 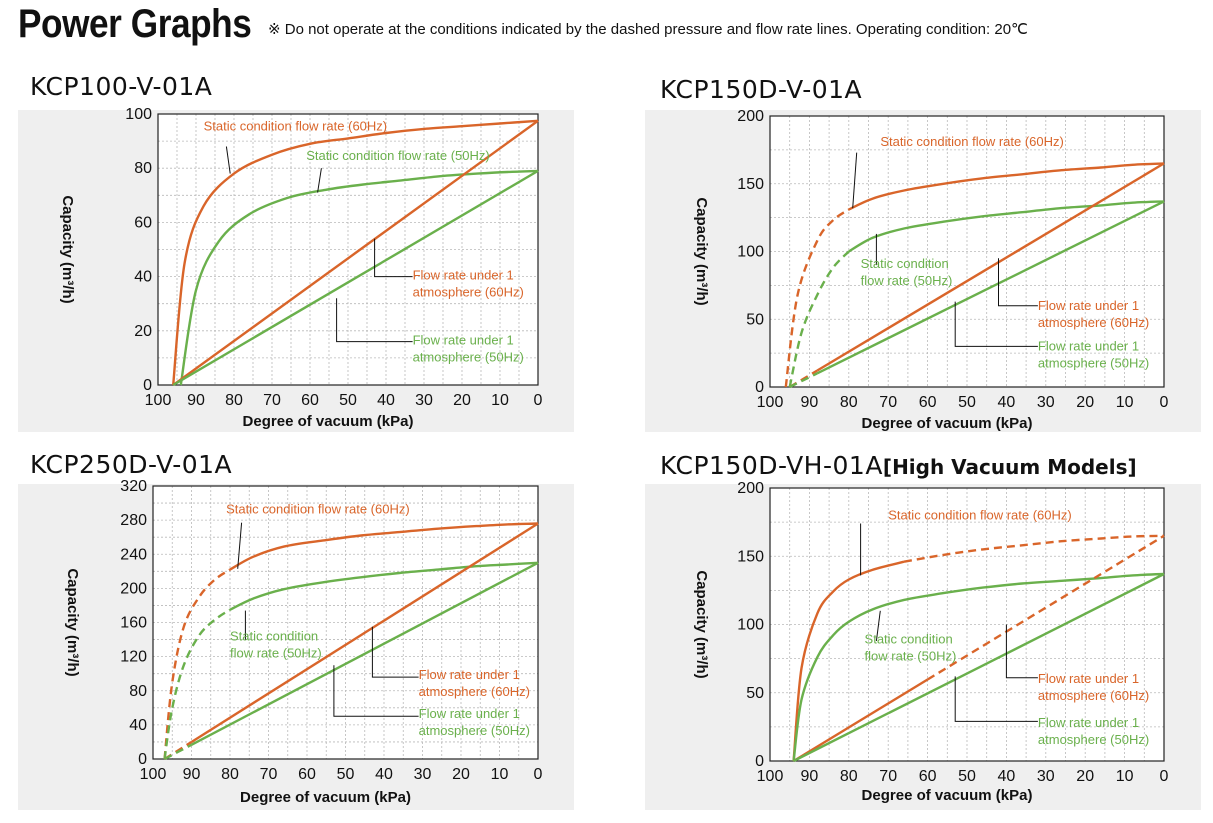 What do you see at coordinates (771, 465) in the screenshot?
I see `chart-title-main: KCP150D-VH-01A` at bounding box center [771, 465].